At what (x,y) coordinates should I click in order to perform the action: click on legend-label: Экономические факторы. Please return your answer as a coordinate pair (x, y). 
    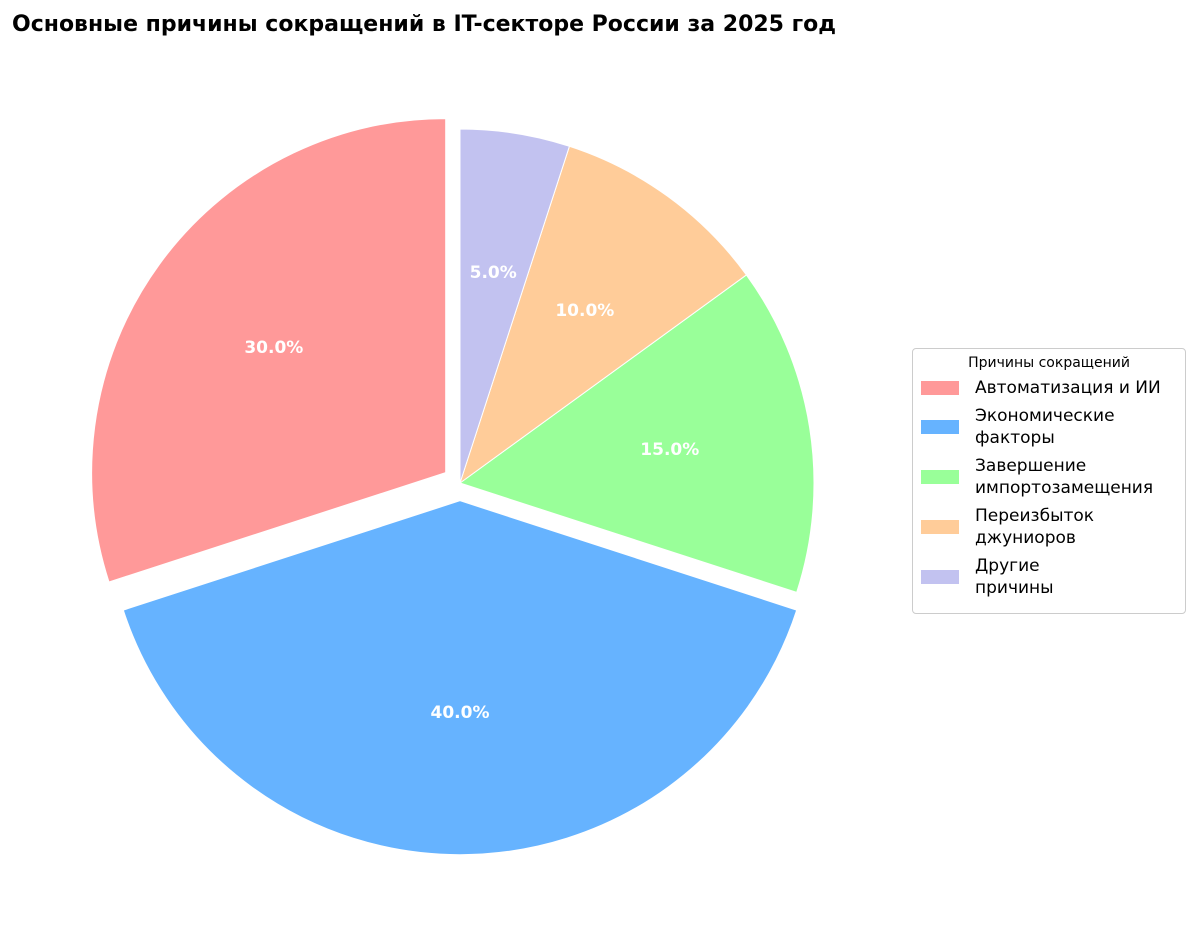
    Looking at the image, I should click on (1045, 427).